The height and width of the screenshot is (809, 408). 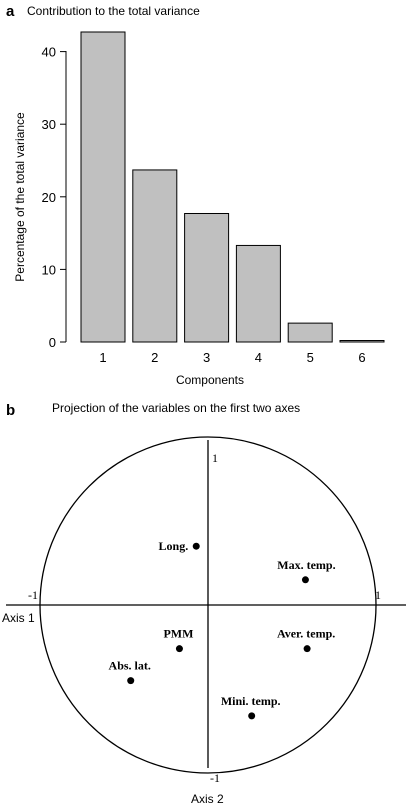 I want to click on panel-a-letter: a, so click(x=10, y=11).